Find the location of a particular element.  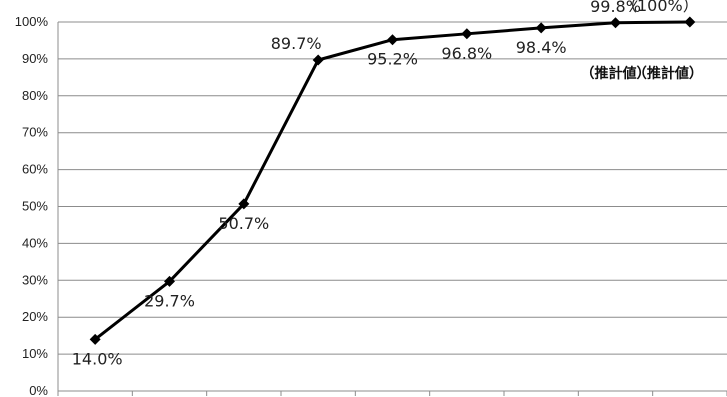

data-label: 14.0% is located at coordinates (97, 358).